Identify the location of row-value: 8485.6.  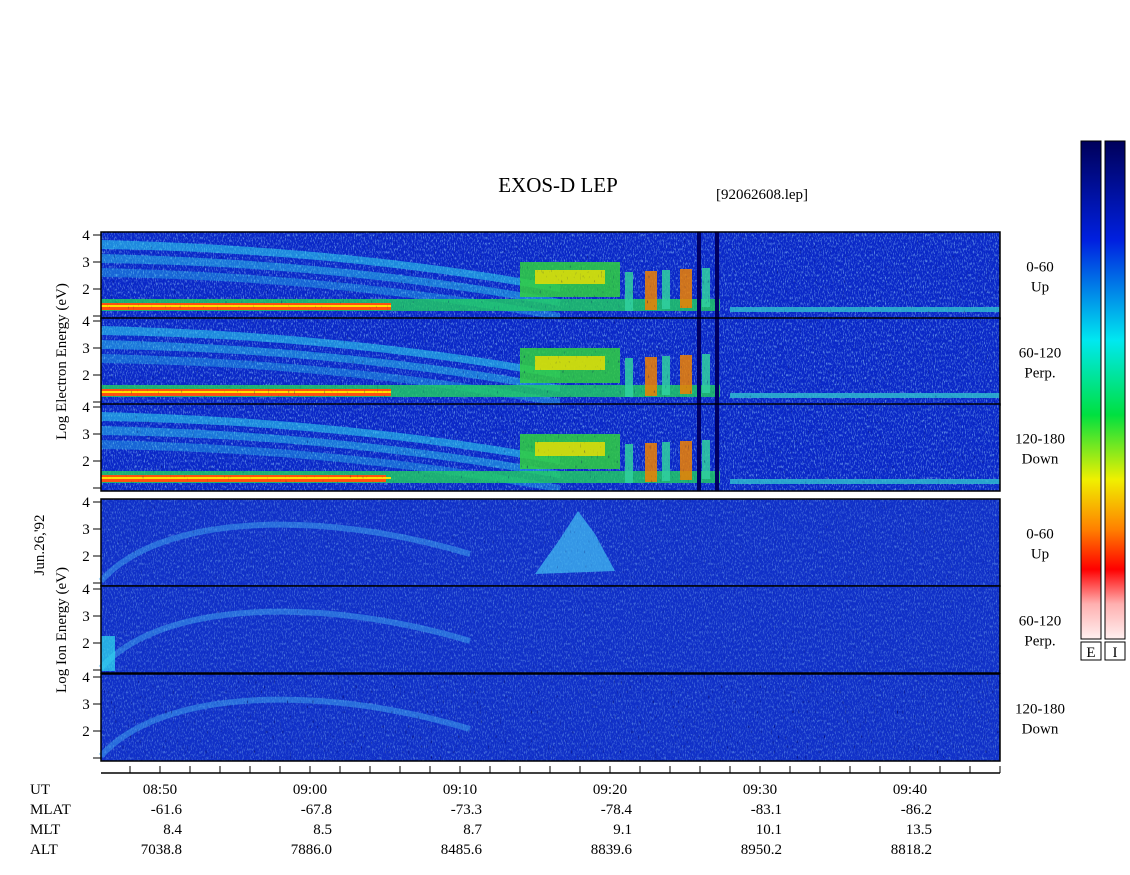
(462, 850).